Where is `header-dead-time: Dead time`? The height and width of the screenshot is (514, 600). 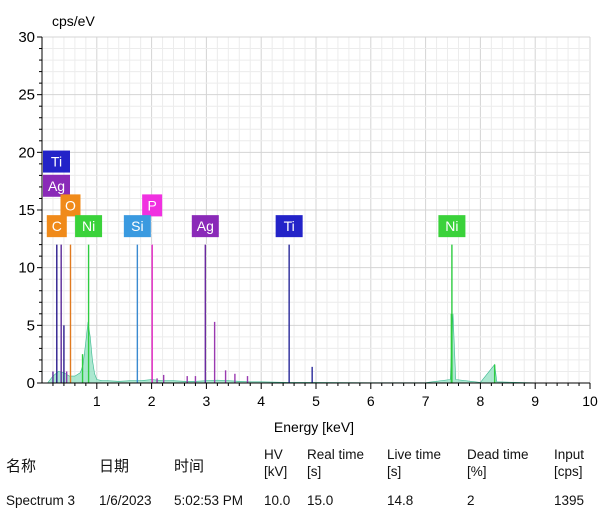
header-dead-time: Dead time is located at coordinates (498, 454).